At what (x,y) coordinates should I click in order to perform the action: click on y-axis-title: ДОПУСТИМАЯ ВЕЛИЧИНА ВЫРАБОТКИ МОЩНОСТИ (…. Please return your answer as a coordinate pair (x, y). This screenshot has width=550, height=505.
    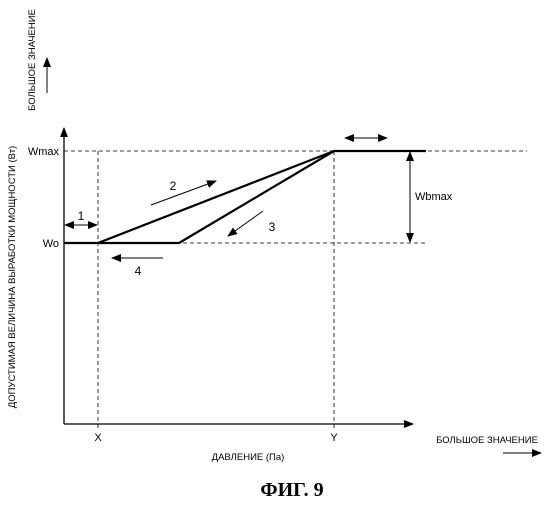
    Looking at the image, I should click on (12, 277).